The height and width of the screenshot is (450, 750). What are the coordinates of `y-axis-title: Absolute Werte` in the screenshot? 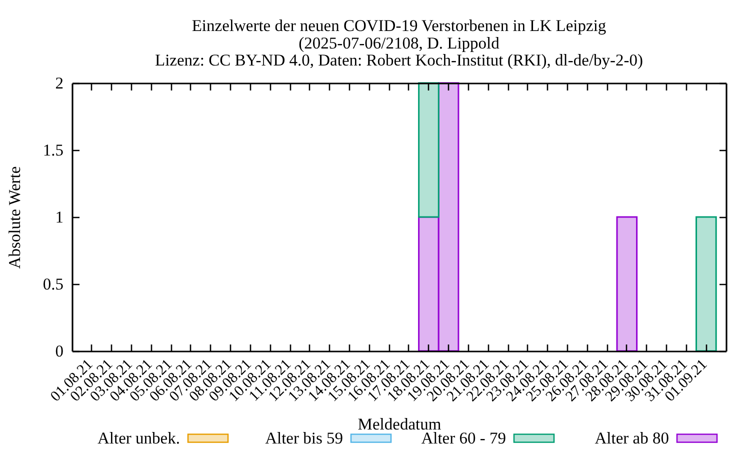 It's located at (14, 217).